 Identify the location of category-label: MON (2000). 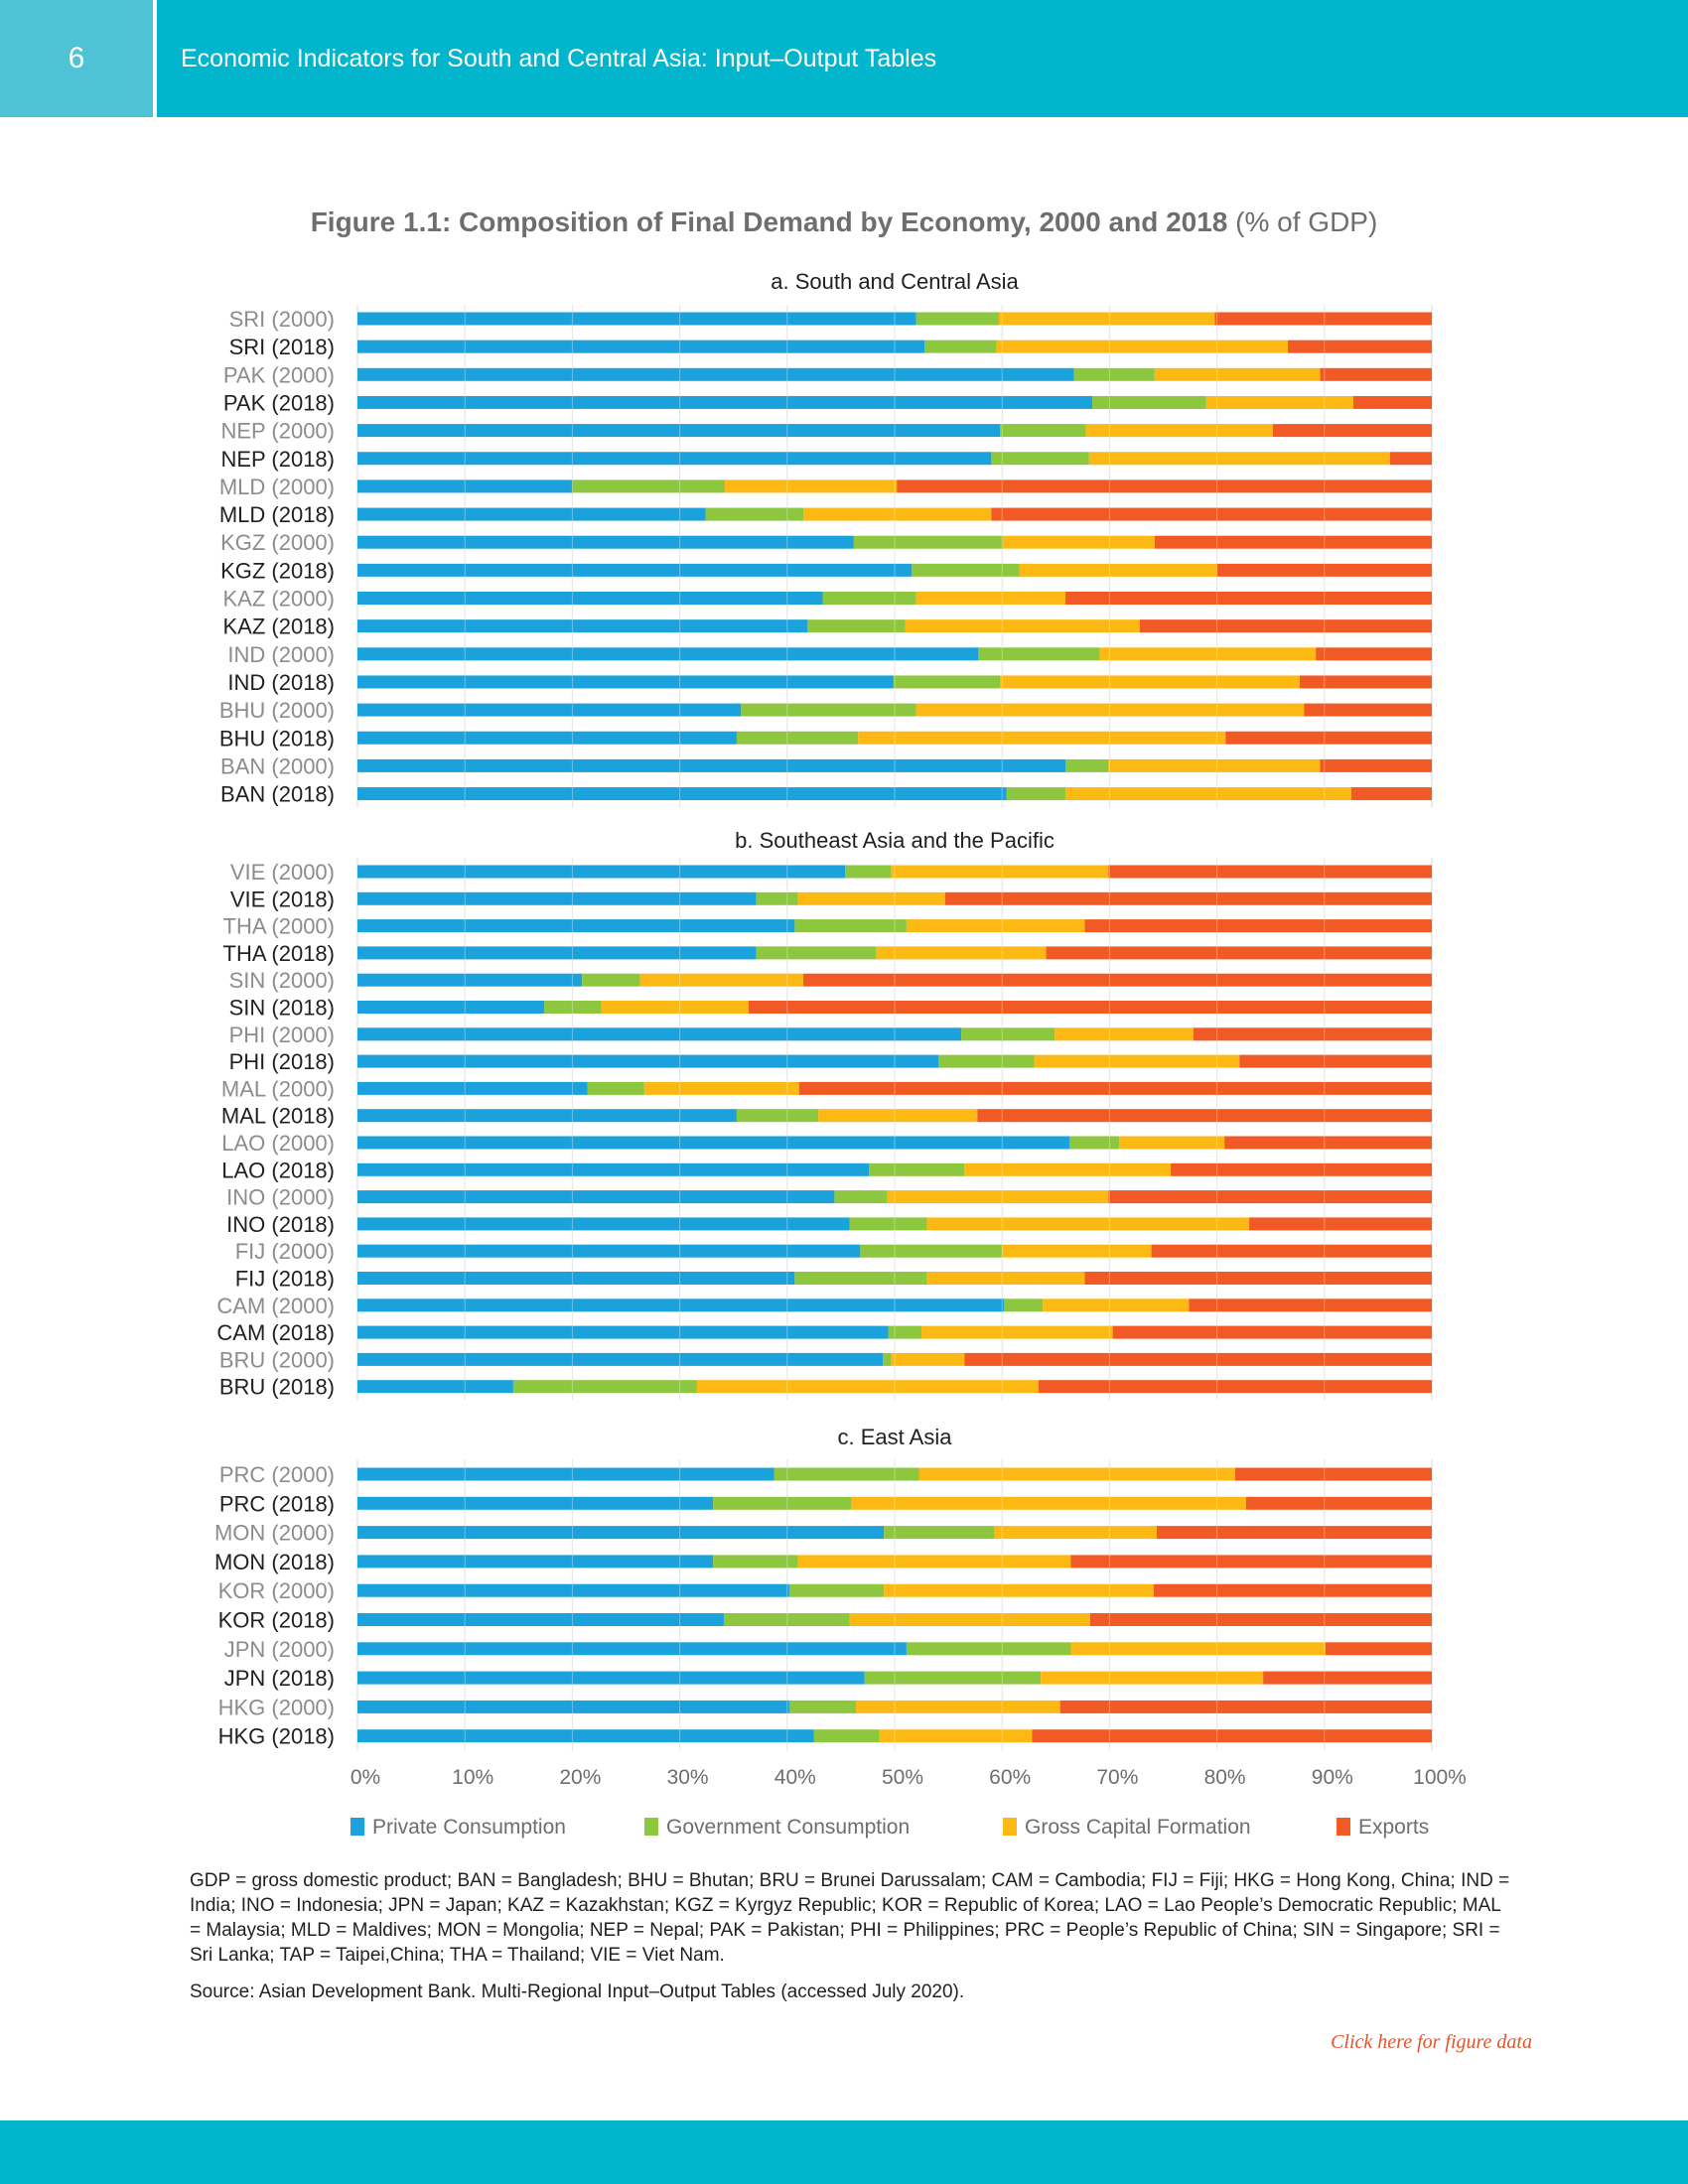
(274, 1533).